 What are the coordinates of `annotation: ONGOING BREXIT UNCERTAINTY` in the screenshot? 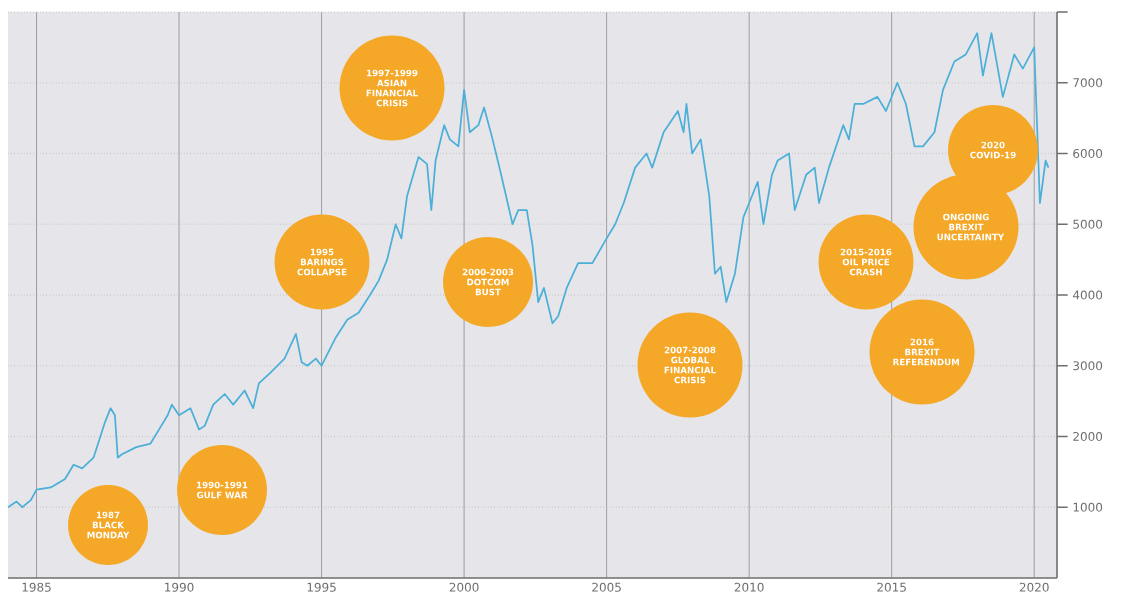 It's located at (971, 227).